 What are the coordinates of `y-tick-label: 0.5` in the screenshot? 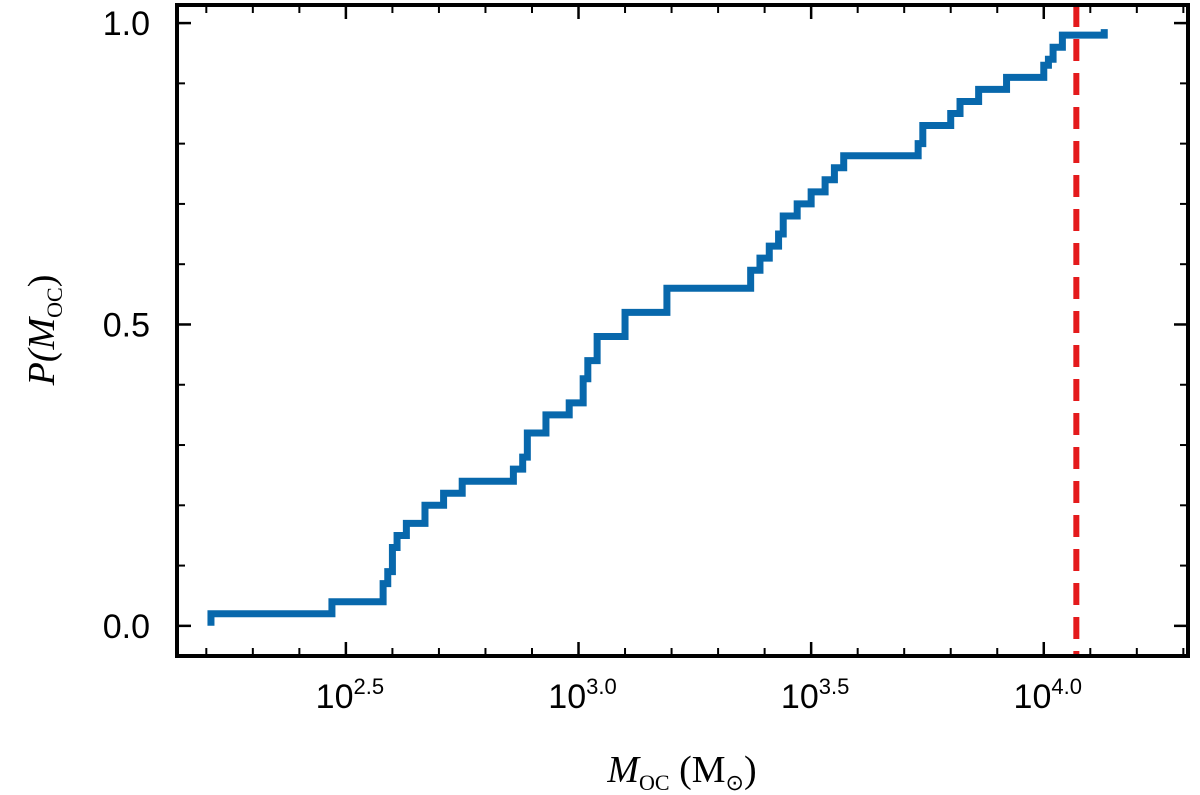 It's located at (126, 325).